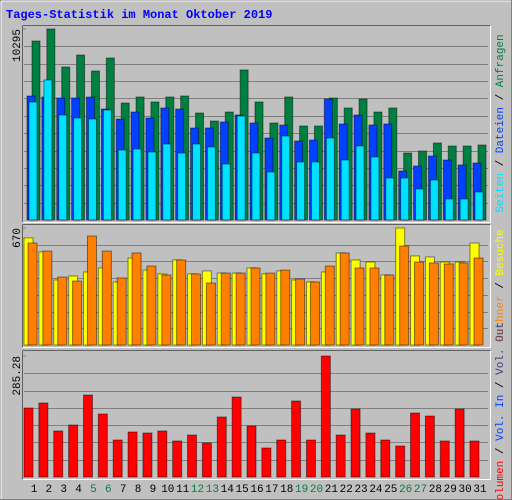 This screenshot has width=512, height=500. I want to click on x-tick-label: 10, so click(167, 490).